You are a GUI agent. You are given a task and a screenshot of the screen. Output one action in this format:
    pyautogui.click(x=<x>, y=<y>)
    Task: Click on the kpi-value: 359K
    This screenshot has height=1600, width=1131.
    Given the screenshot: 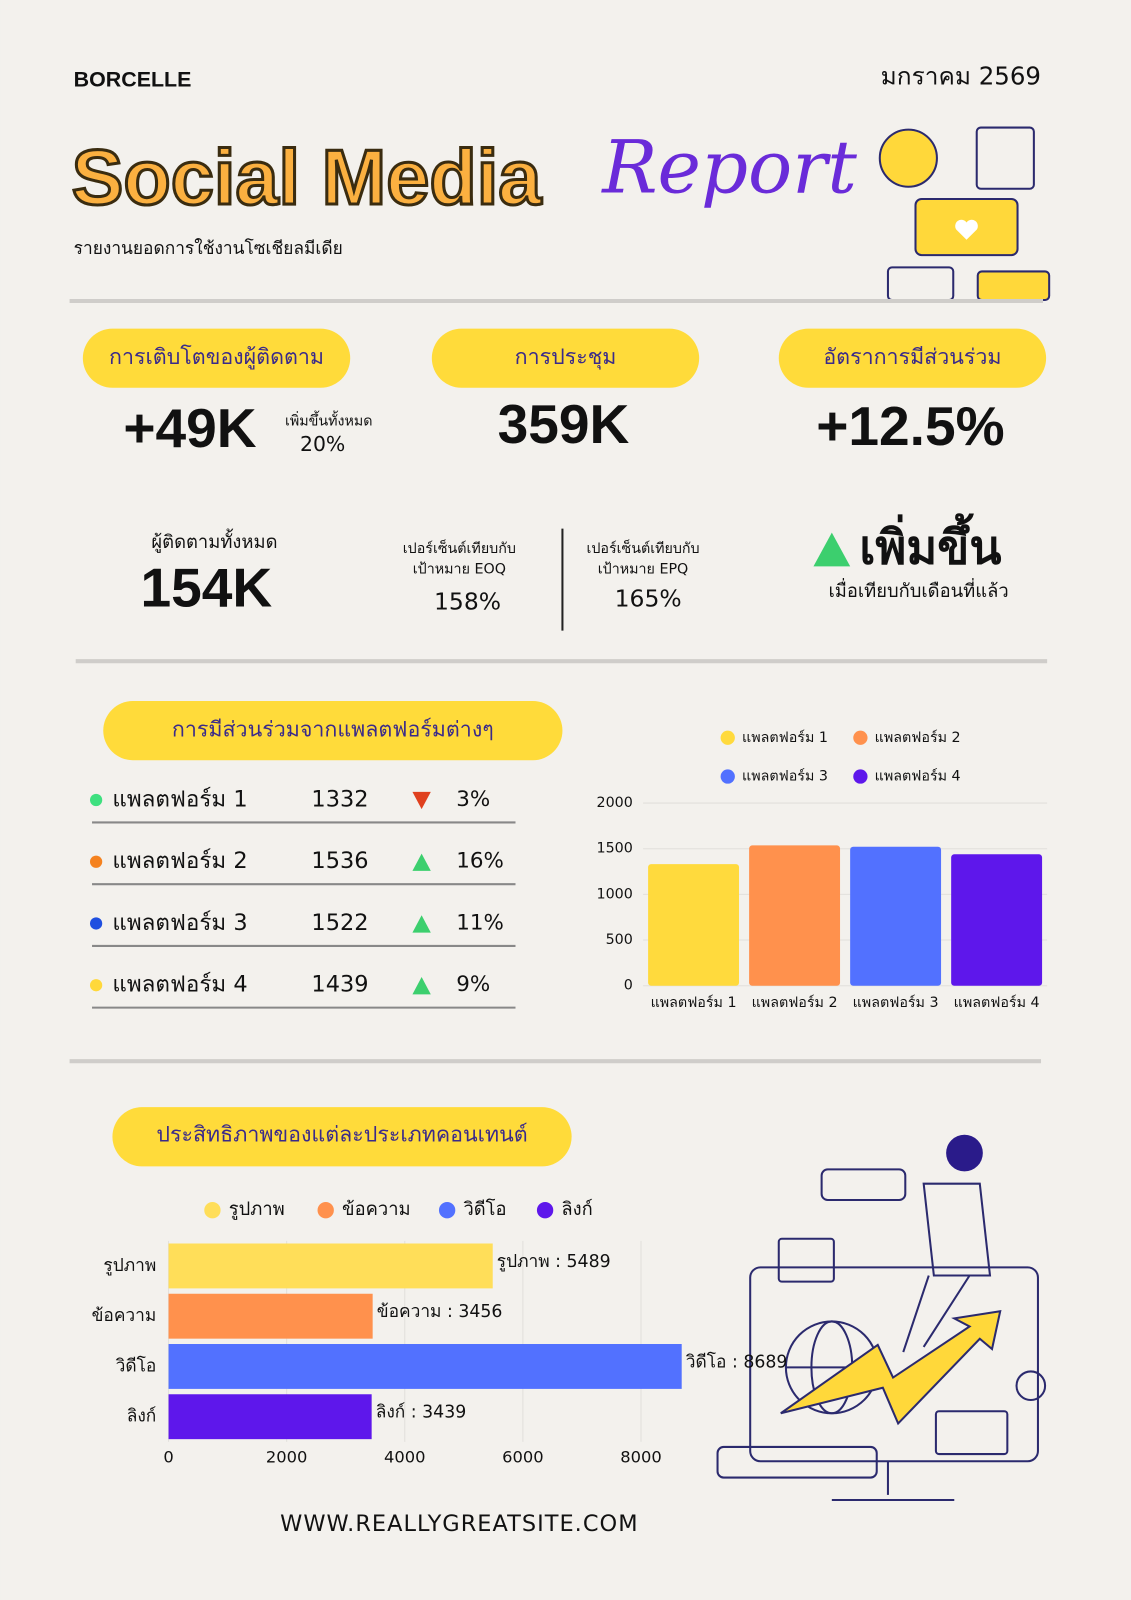 What is the action you would take?
    pyautogui.click(x=564, y=424)
    